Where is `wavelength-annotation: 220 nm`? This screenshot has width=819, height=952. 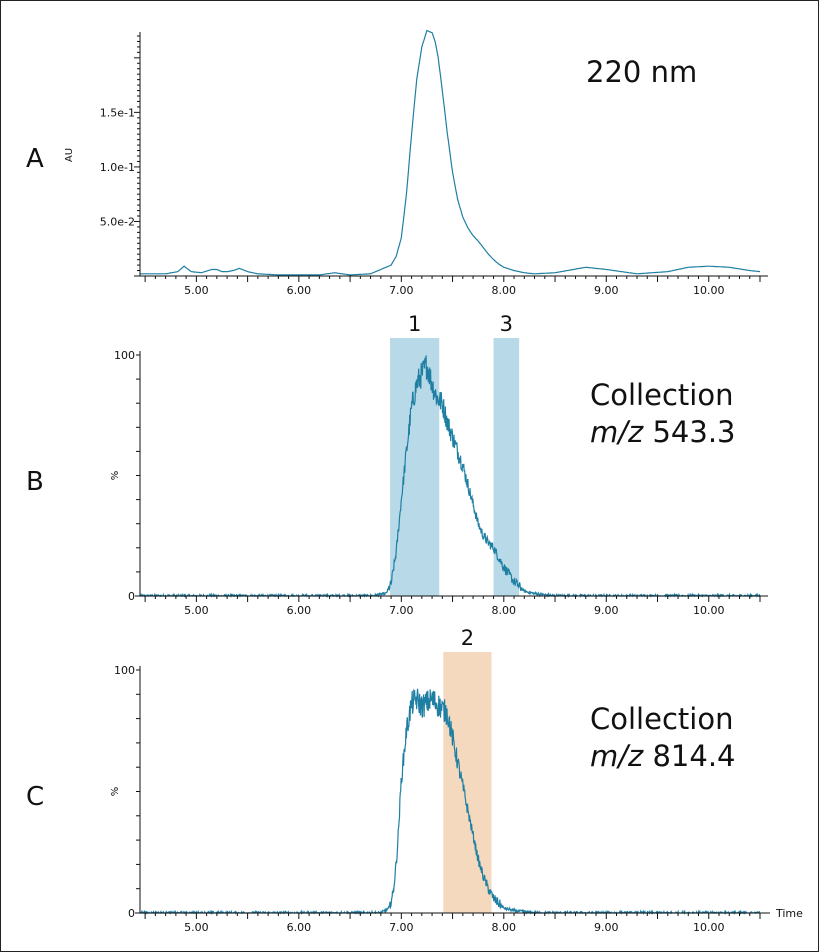 wavelength-annotation: 220 nm is located at coordinates (641, 72).